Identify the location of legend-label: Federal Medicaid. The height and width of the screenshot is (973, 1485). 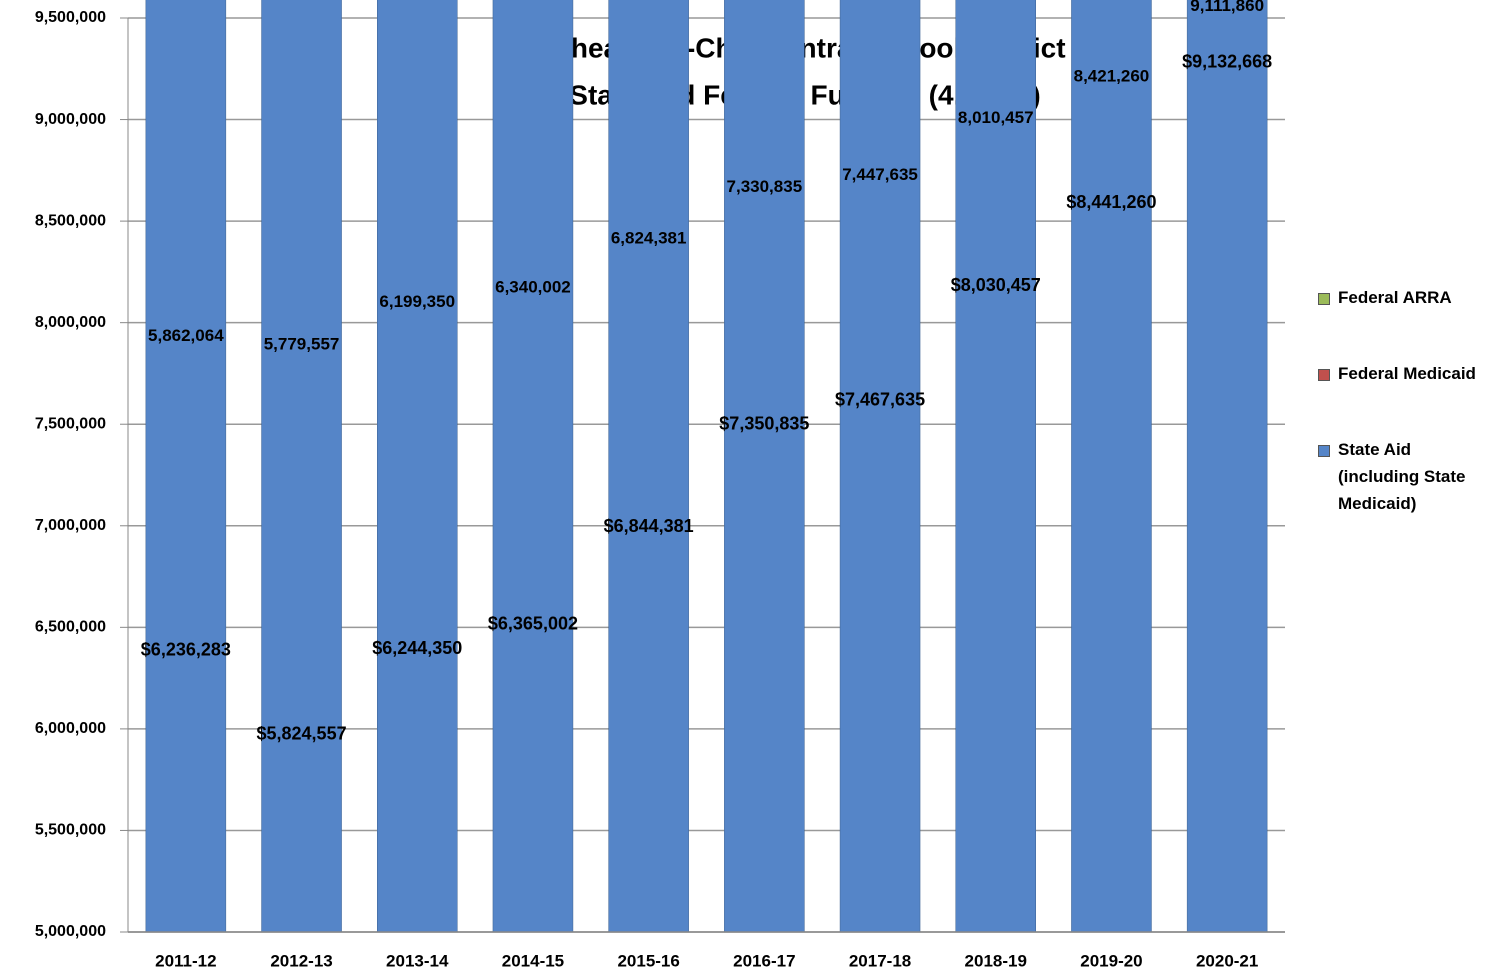
(1407, 373).